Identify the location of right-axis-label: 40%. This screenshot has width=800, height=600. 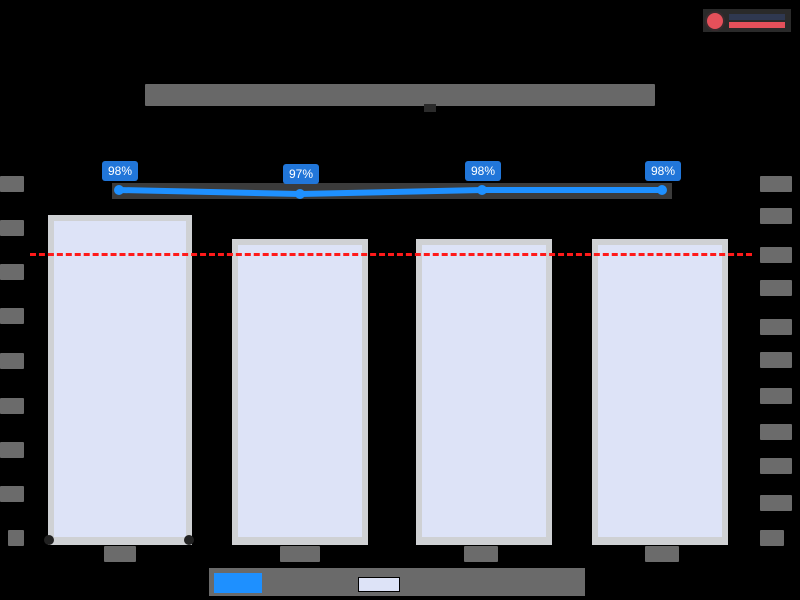
(776, 396).